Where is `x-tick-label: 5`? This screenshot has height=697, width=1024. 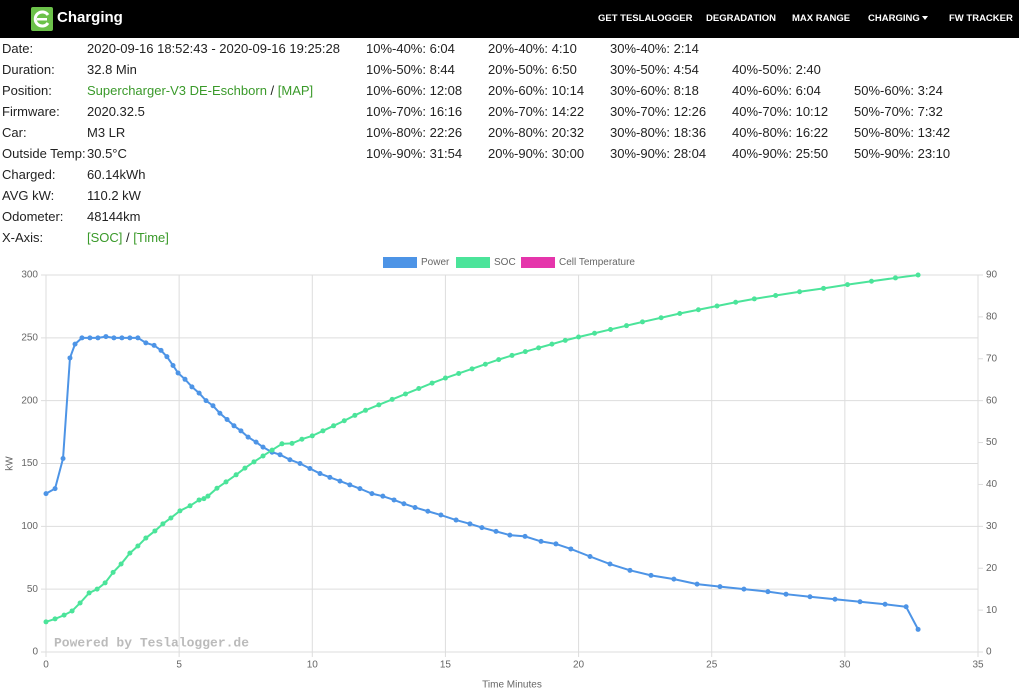 x-tick-label: 5 is located at coordinates (179, 665).